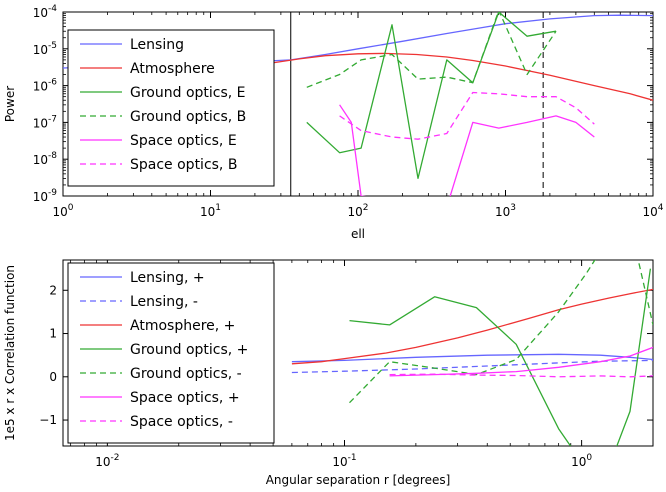  What do you see at coordinates (53, 377) in the screenshot?
I see `y-tick-label: 0` at bounding box center [53, 377].